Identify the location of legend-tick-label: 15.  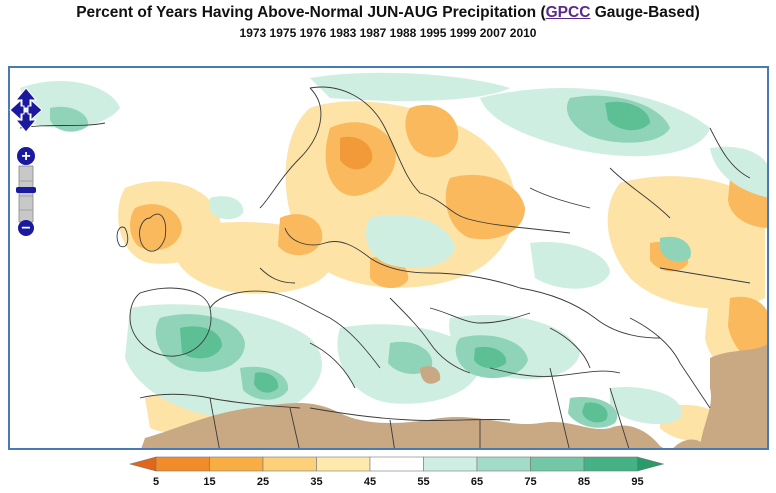
(209, 482).